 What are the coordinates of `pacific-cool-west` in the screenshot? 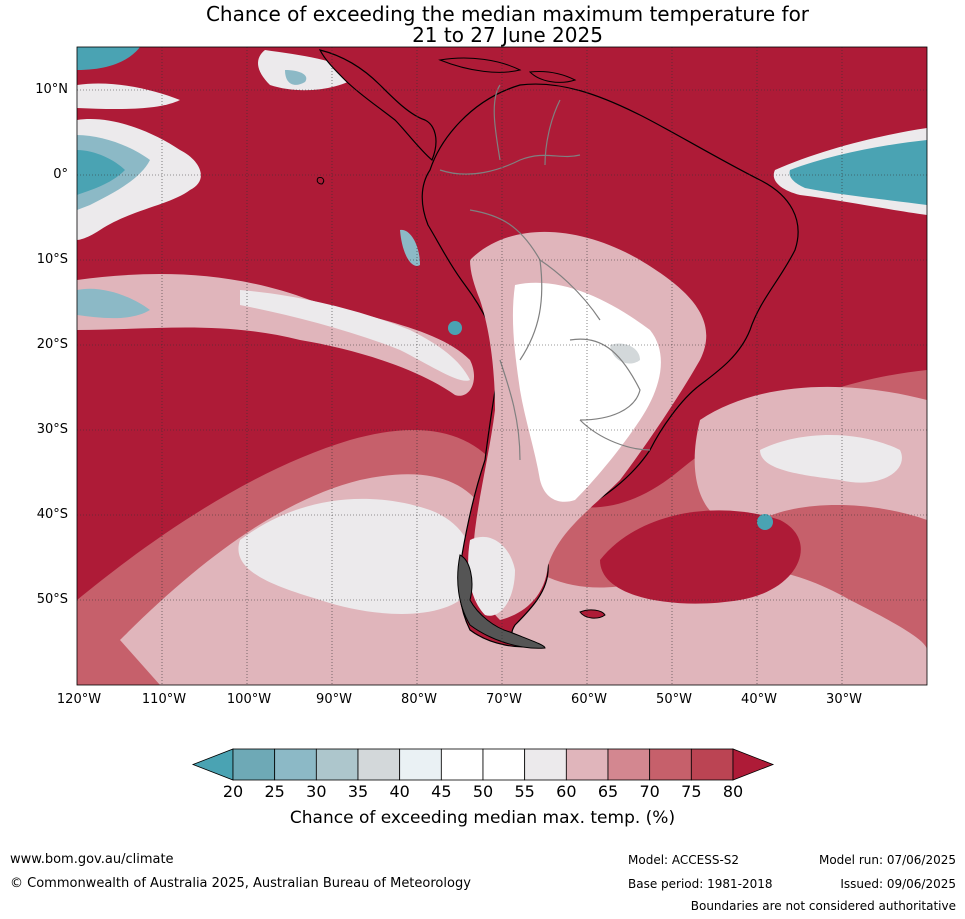 It's located at (113, 303).